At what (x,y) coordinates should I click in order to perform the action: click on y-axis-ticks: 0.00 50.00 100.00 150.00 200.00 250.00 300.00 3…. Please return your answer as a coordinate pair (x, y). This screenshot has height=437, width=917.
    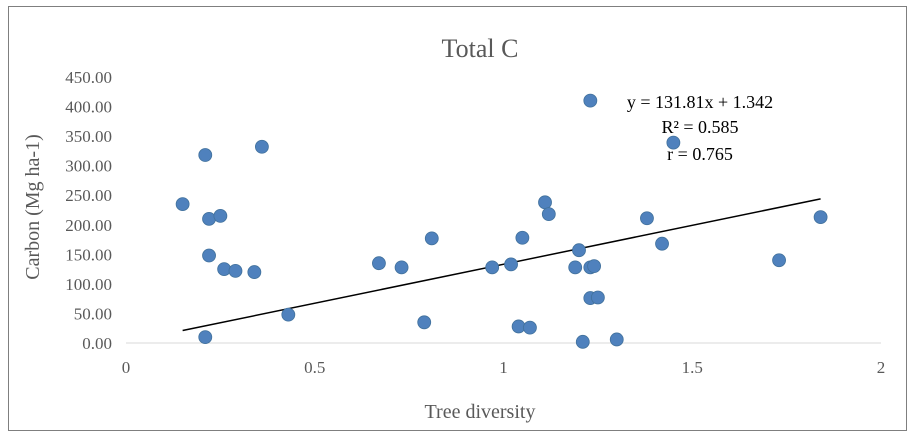
    Looking at the image, I should click on (88, 210).